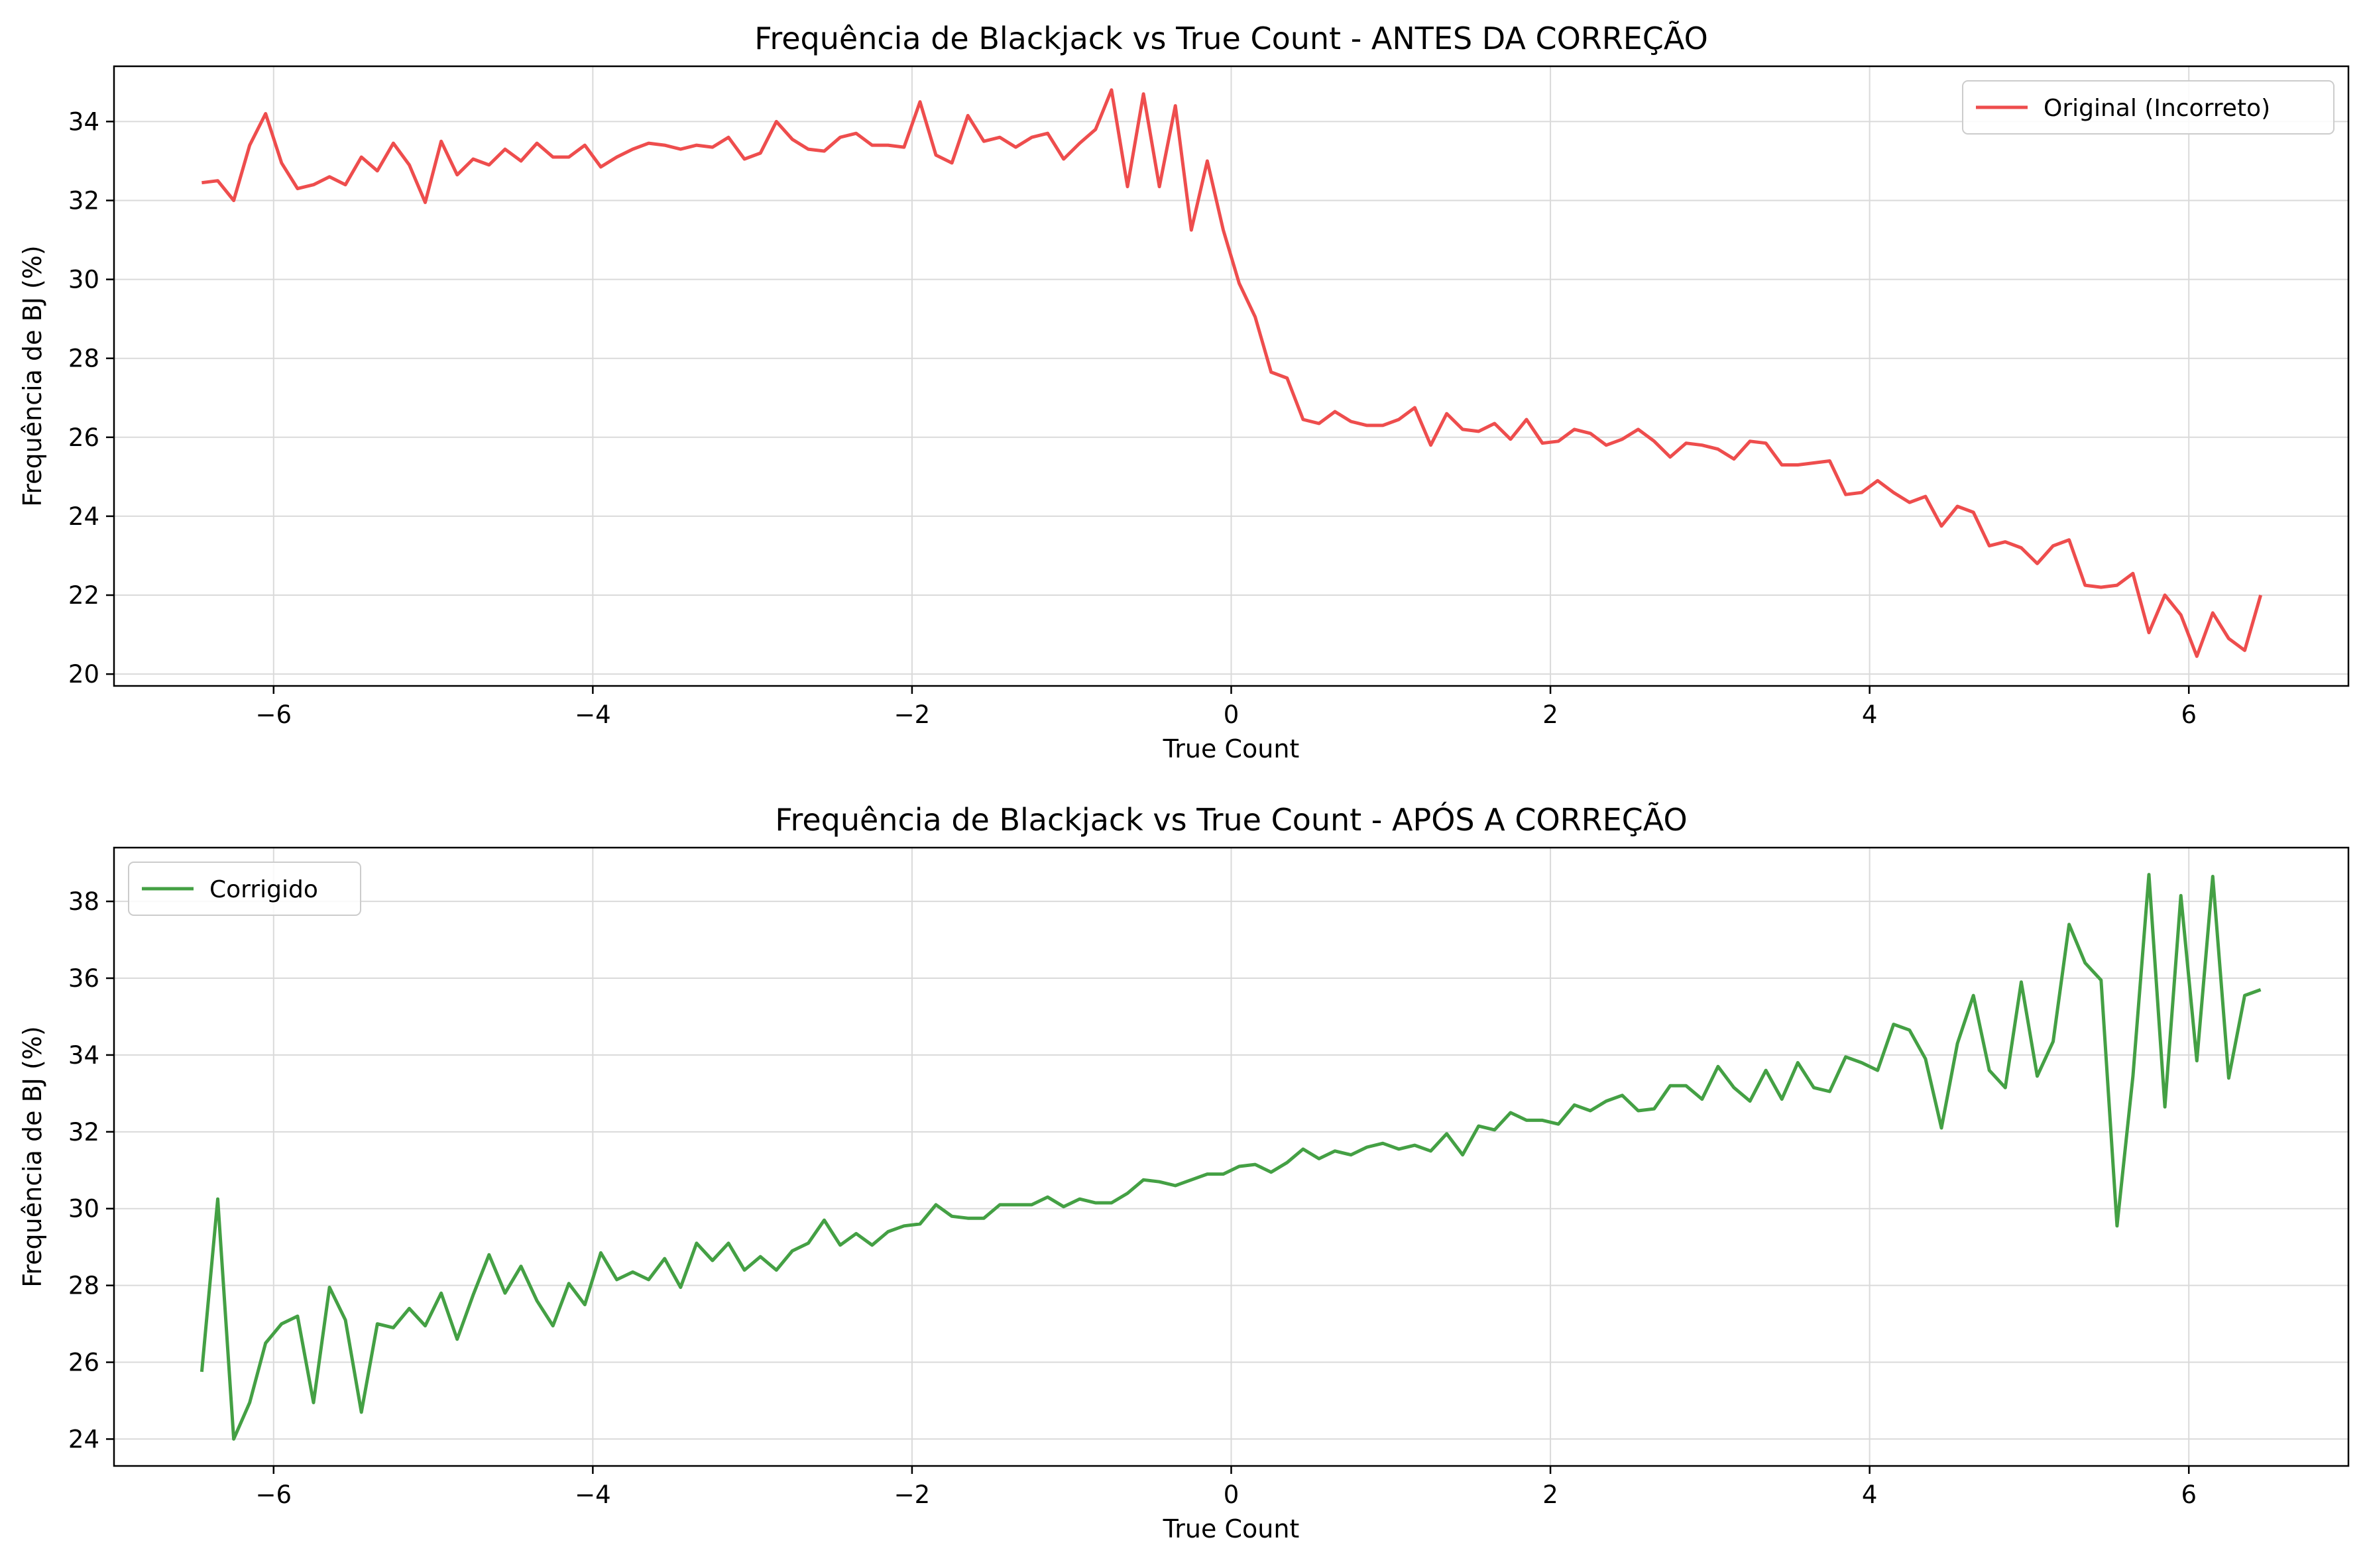 This screenshot has height=1568, width=2365. Describe the element at coordinates (83, 200) in the screenshot. I see `y-tick-label: 32` at that location.